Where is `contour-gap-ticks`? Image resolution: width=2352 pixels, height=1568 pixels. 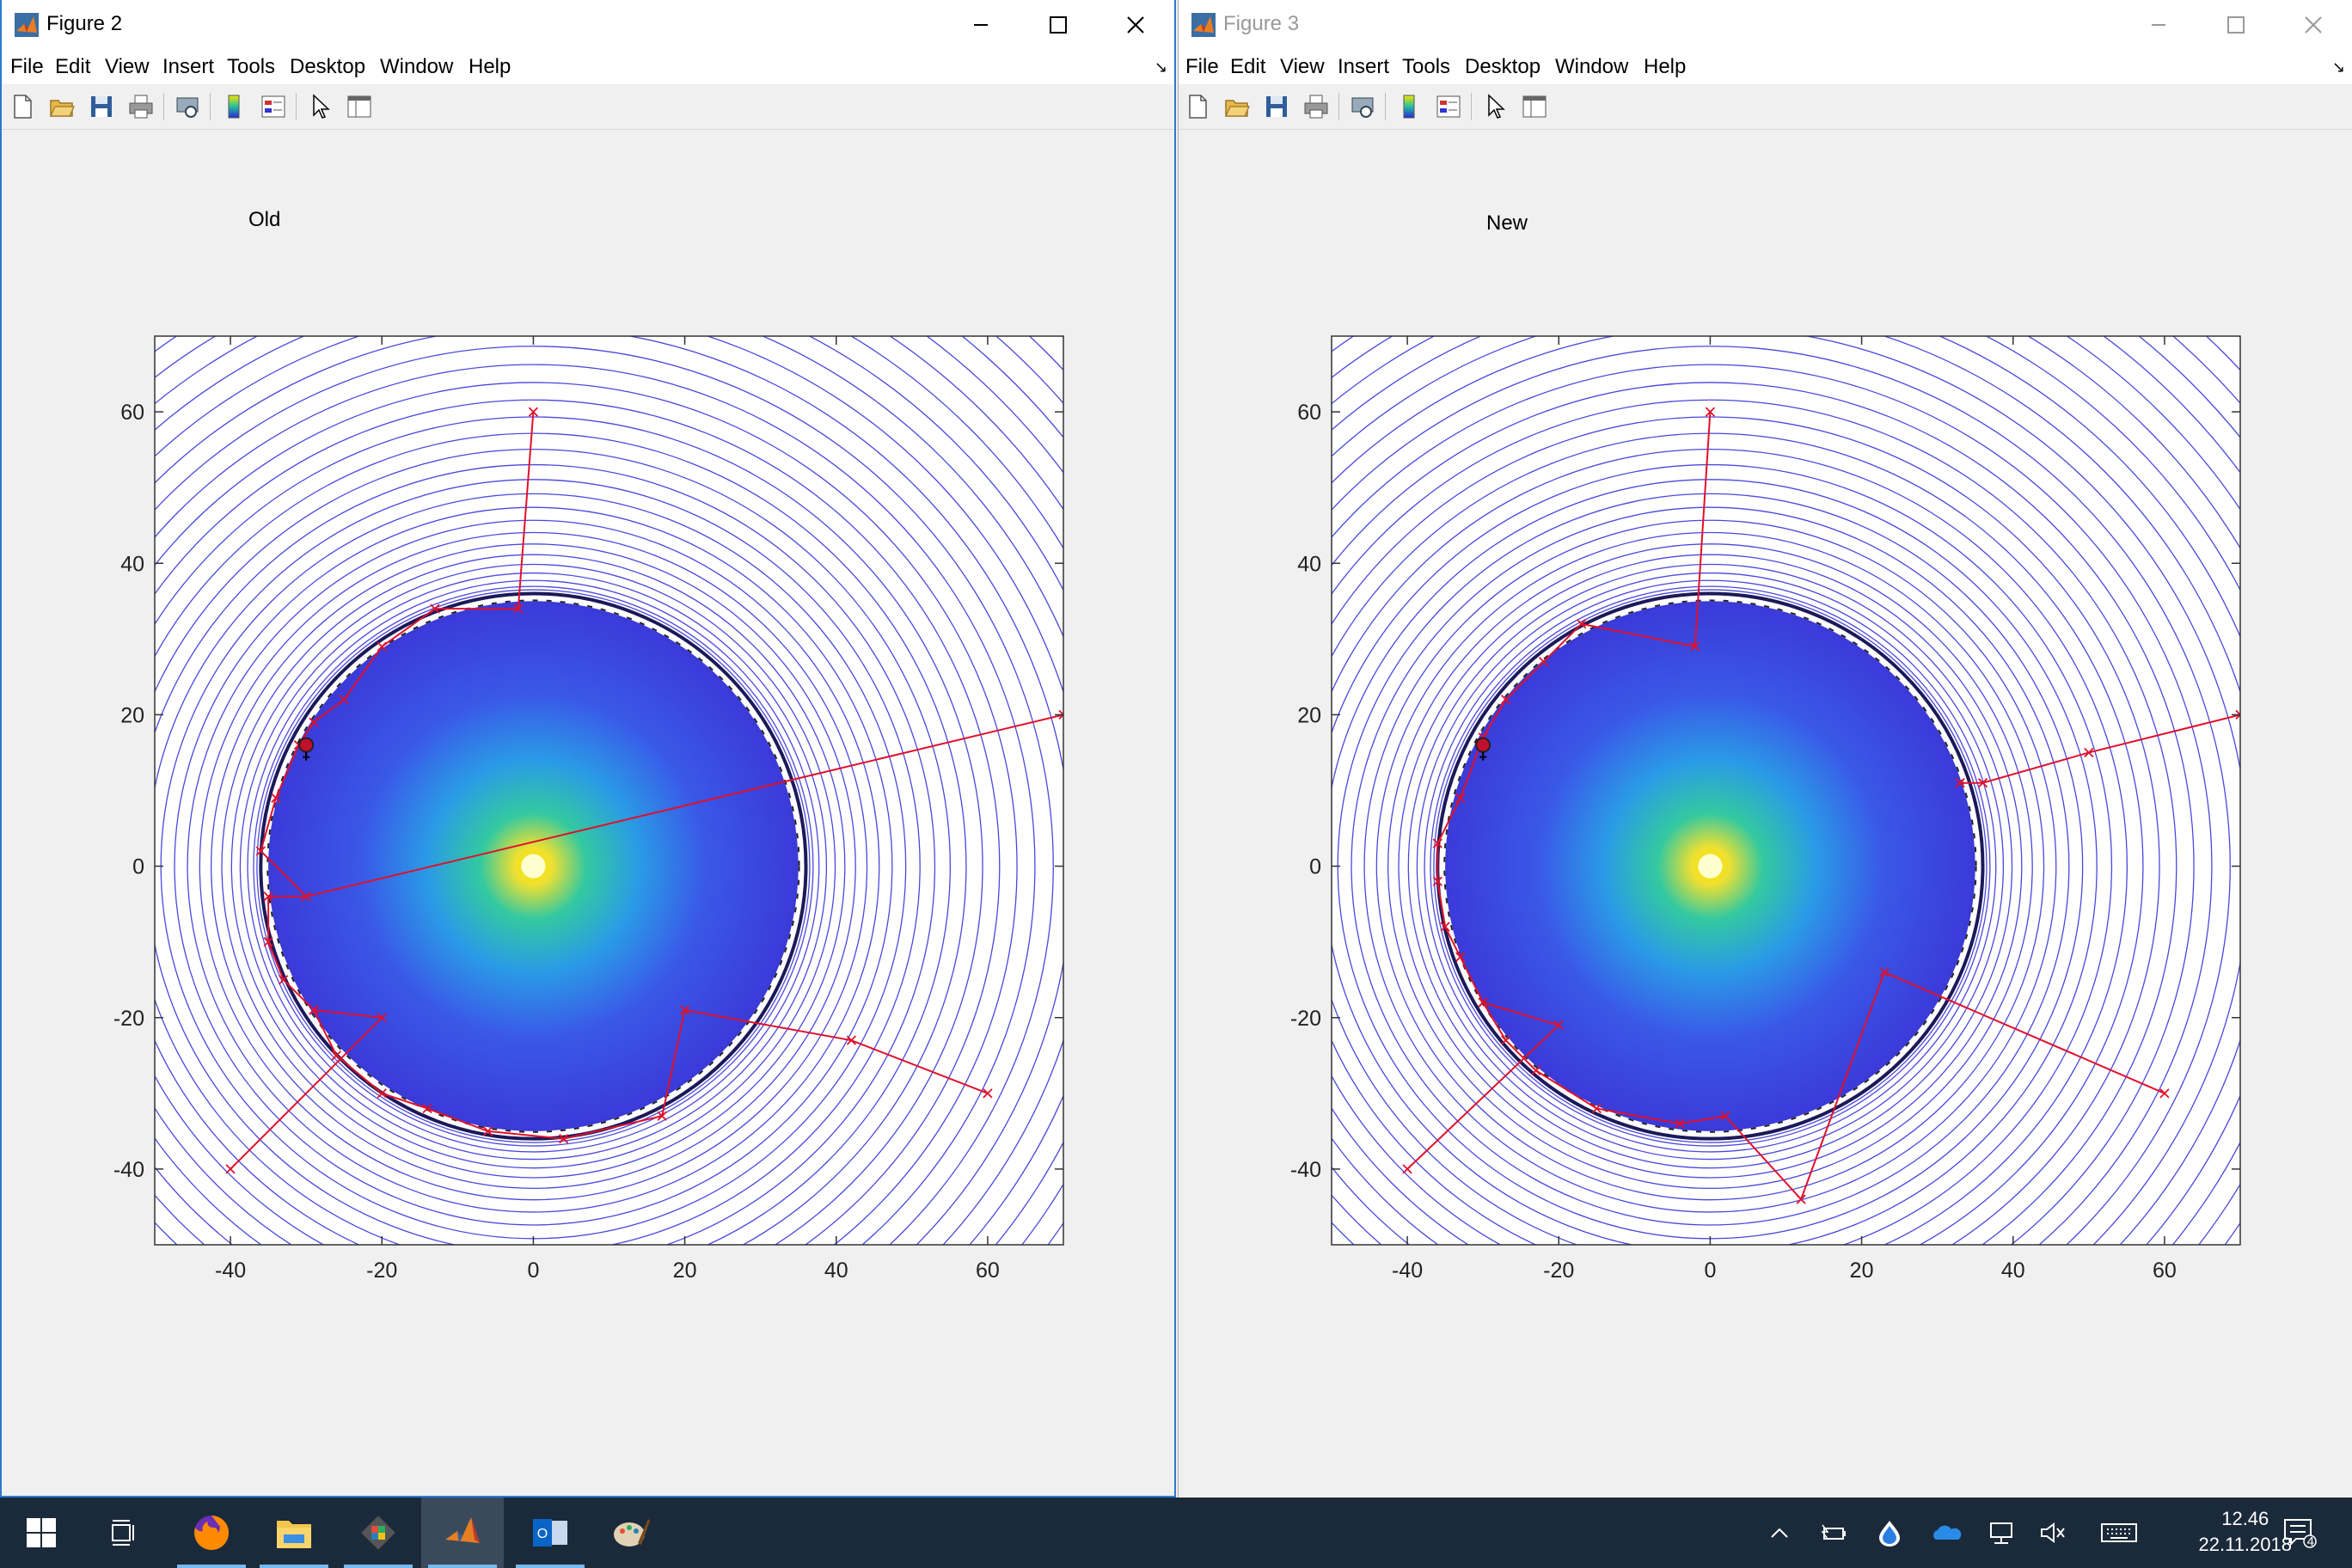 contour-gap-ticks is located at coordinates (1710, 866).